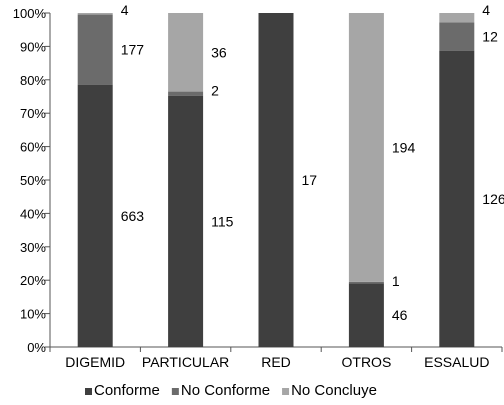  Describe the element at coordinates (310, 180) in the screenshot. I see `data-label-red-conforme: 17` at that location.